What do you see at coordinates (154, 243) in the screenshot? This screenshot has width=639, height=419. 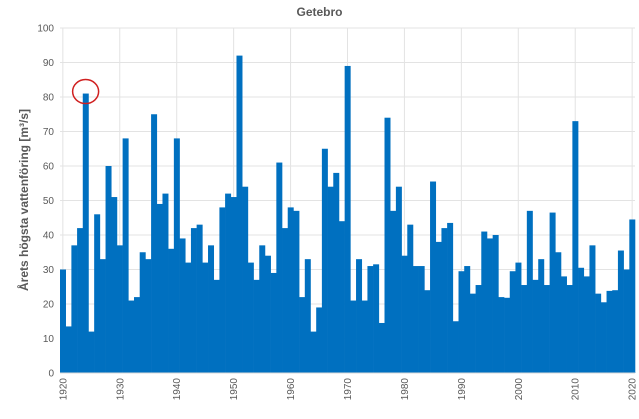 I see `bar-1936` at bounding box center [154, 243].